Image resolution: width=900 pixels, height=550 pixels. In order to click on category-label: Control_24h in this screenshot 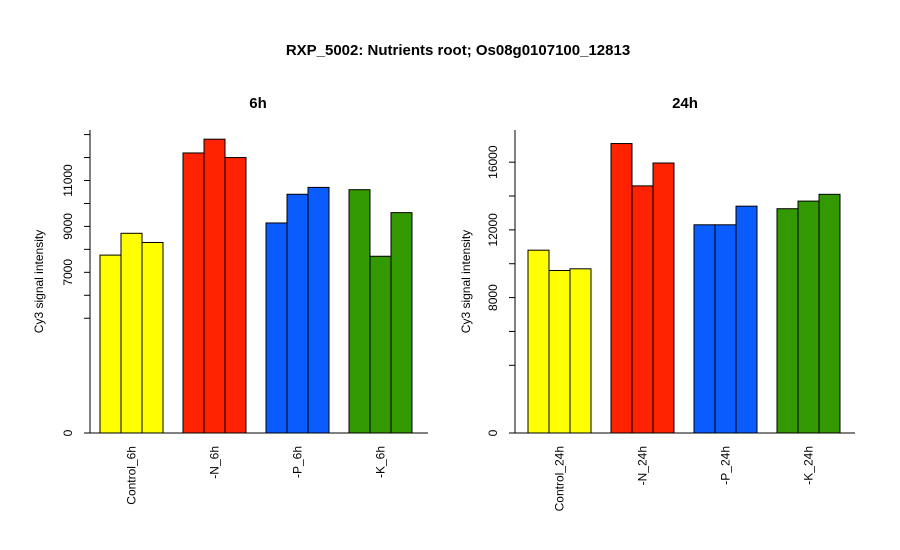, I will do `click(560, 478)`.